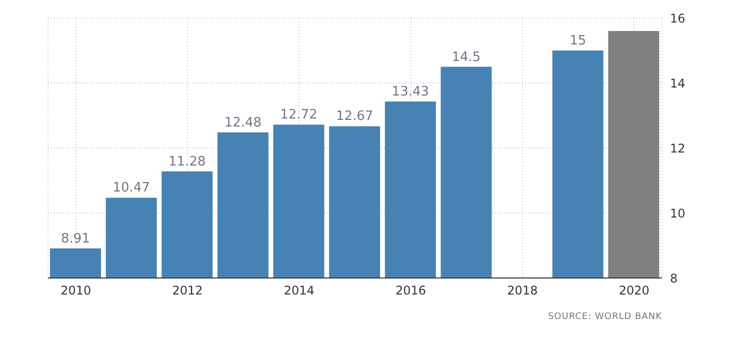 This screenshot has height=340, width=730. Describe the element at coordinates (678, 83) in the screenshot. I see `y-tick-label: 14` at that location.